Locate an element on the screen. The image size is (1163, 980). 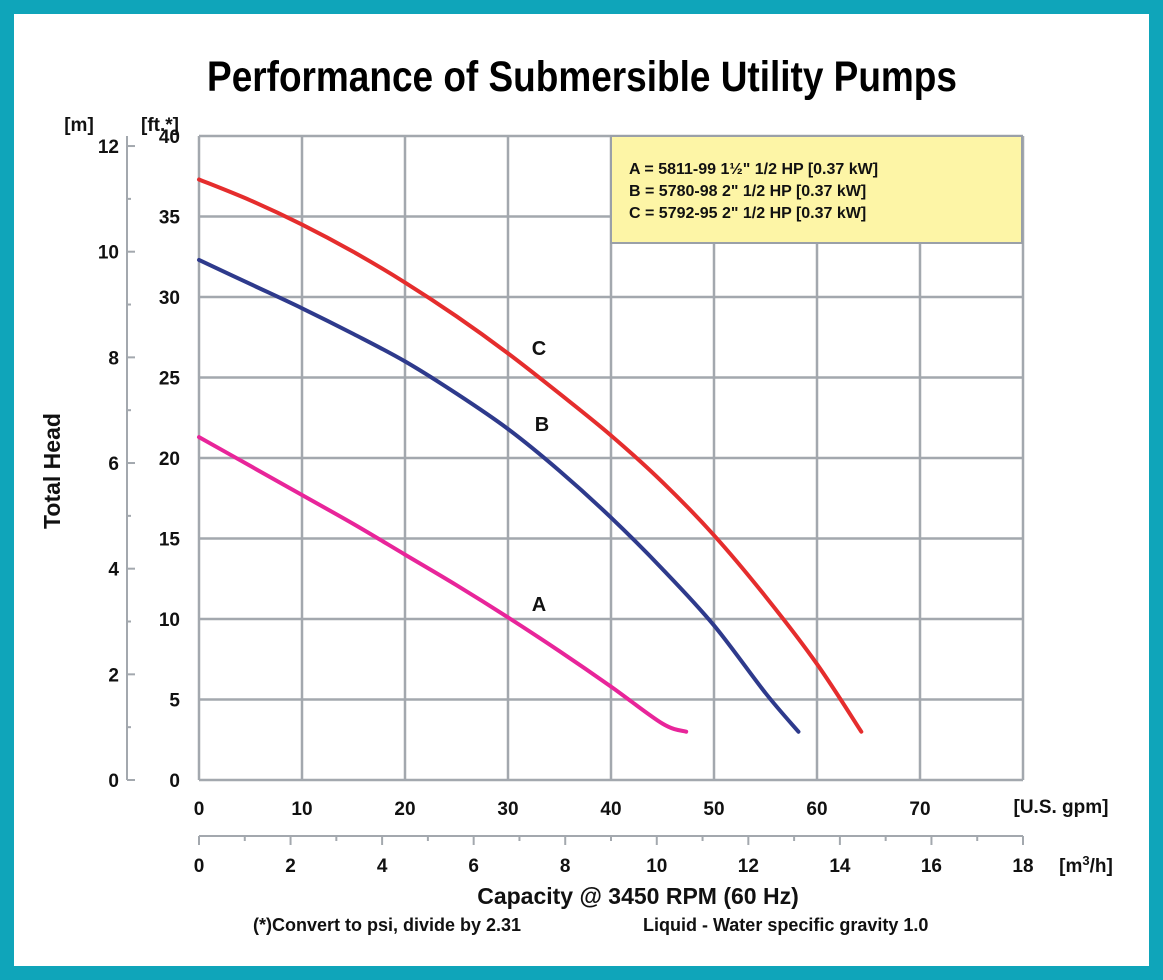
curve-label-b: B is located at coordinates (542, 425).